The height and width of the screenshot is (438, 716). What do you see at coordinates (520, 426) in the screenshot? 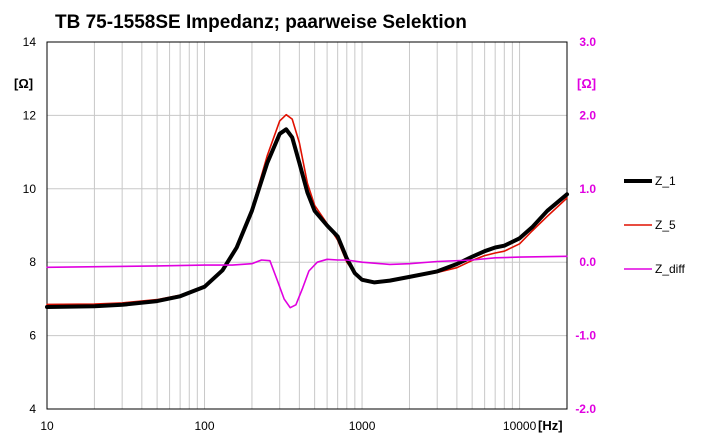
I see `x-tick-label: 10000` at bounding box center [520, 426].